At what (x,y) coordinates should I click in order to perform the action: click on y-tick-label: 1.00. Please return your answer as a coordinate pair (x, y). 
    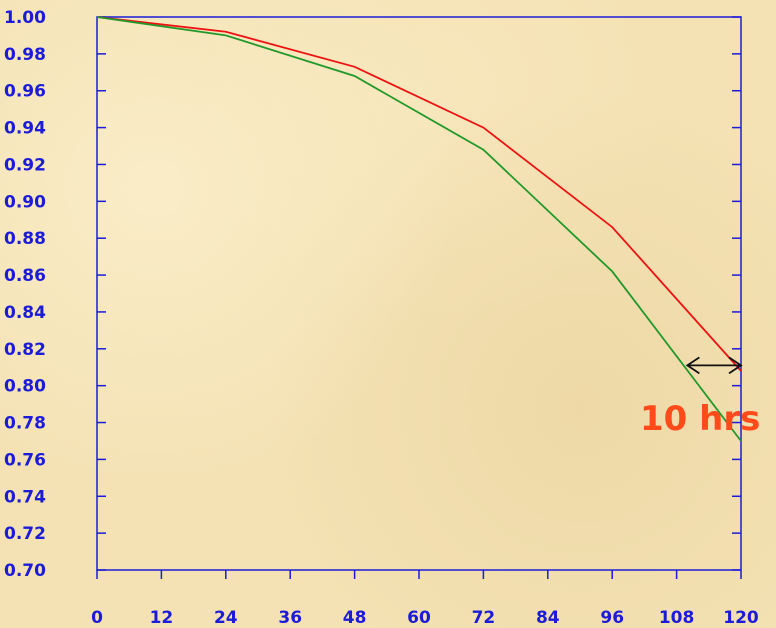
    Looking at the image, I should click on (25, 18).